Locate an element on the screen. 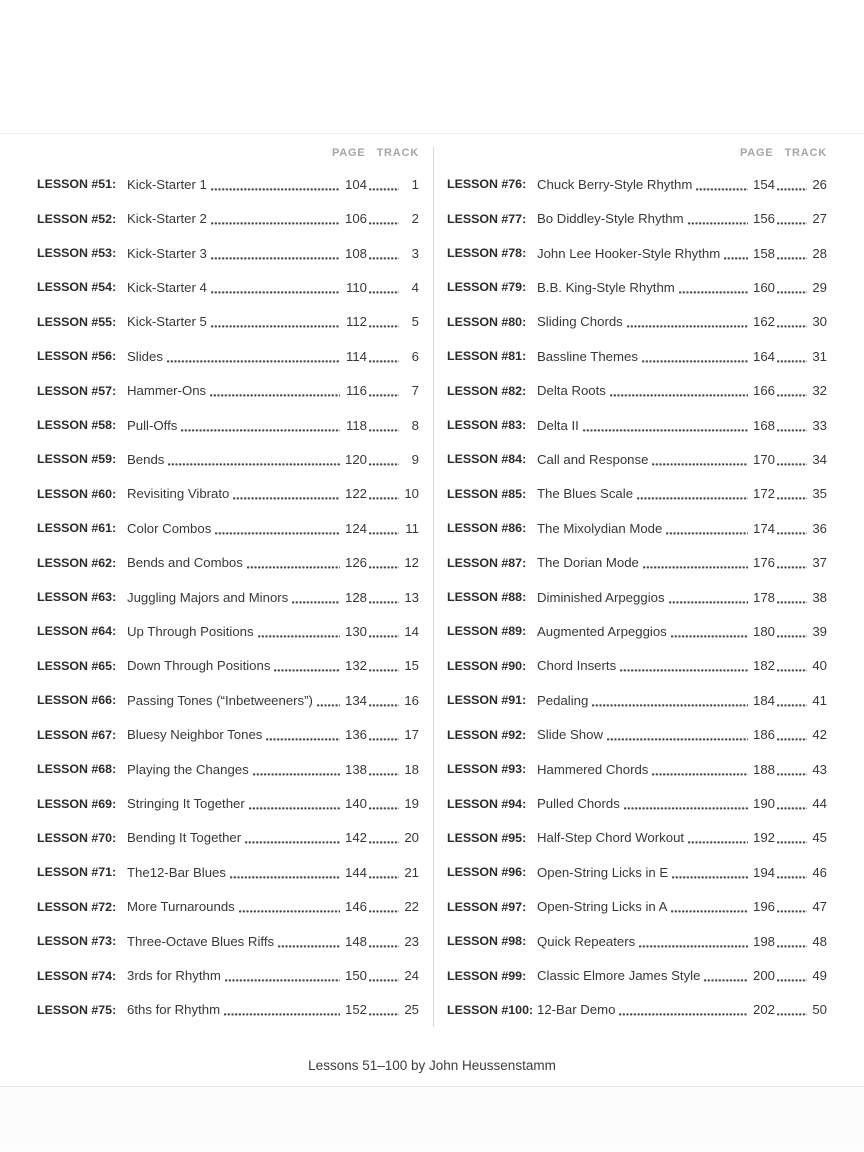 This screenshot has height=1152, width=864. lesson-title: Color Combos is located at coordinates (169, 528).